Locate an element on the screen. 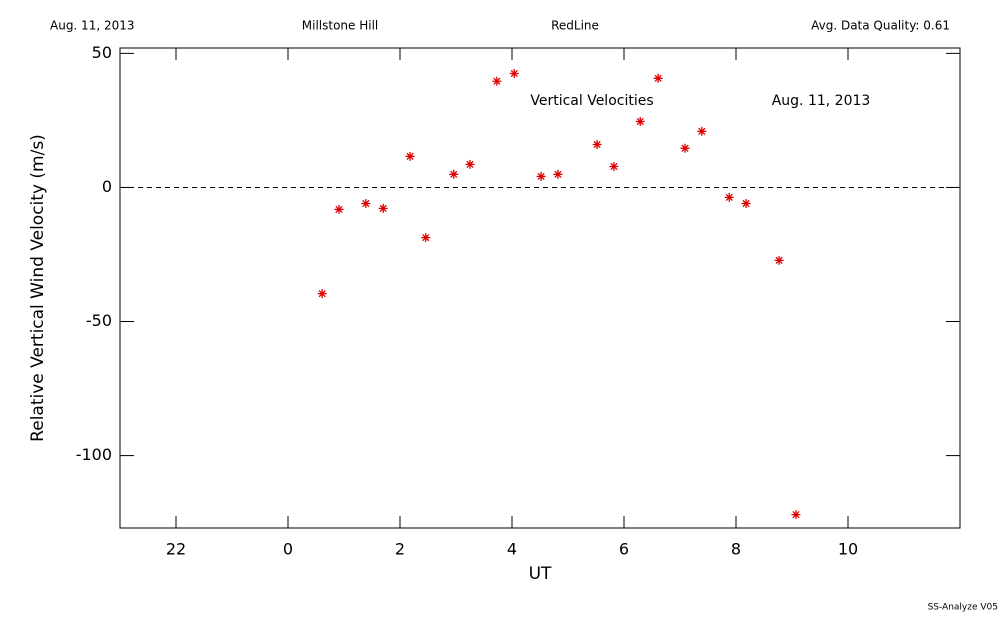  x-tick-label: 2 is located at coordinates (400, 549).